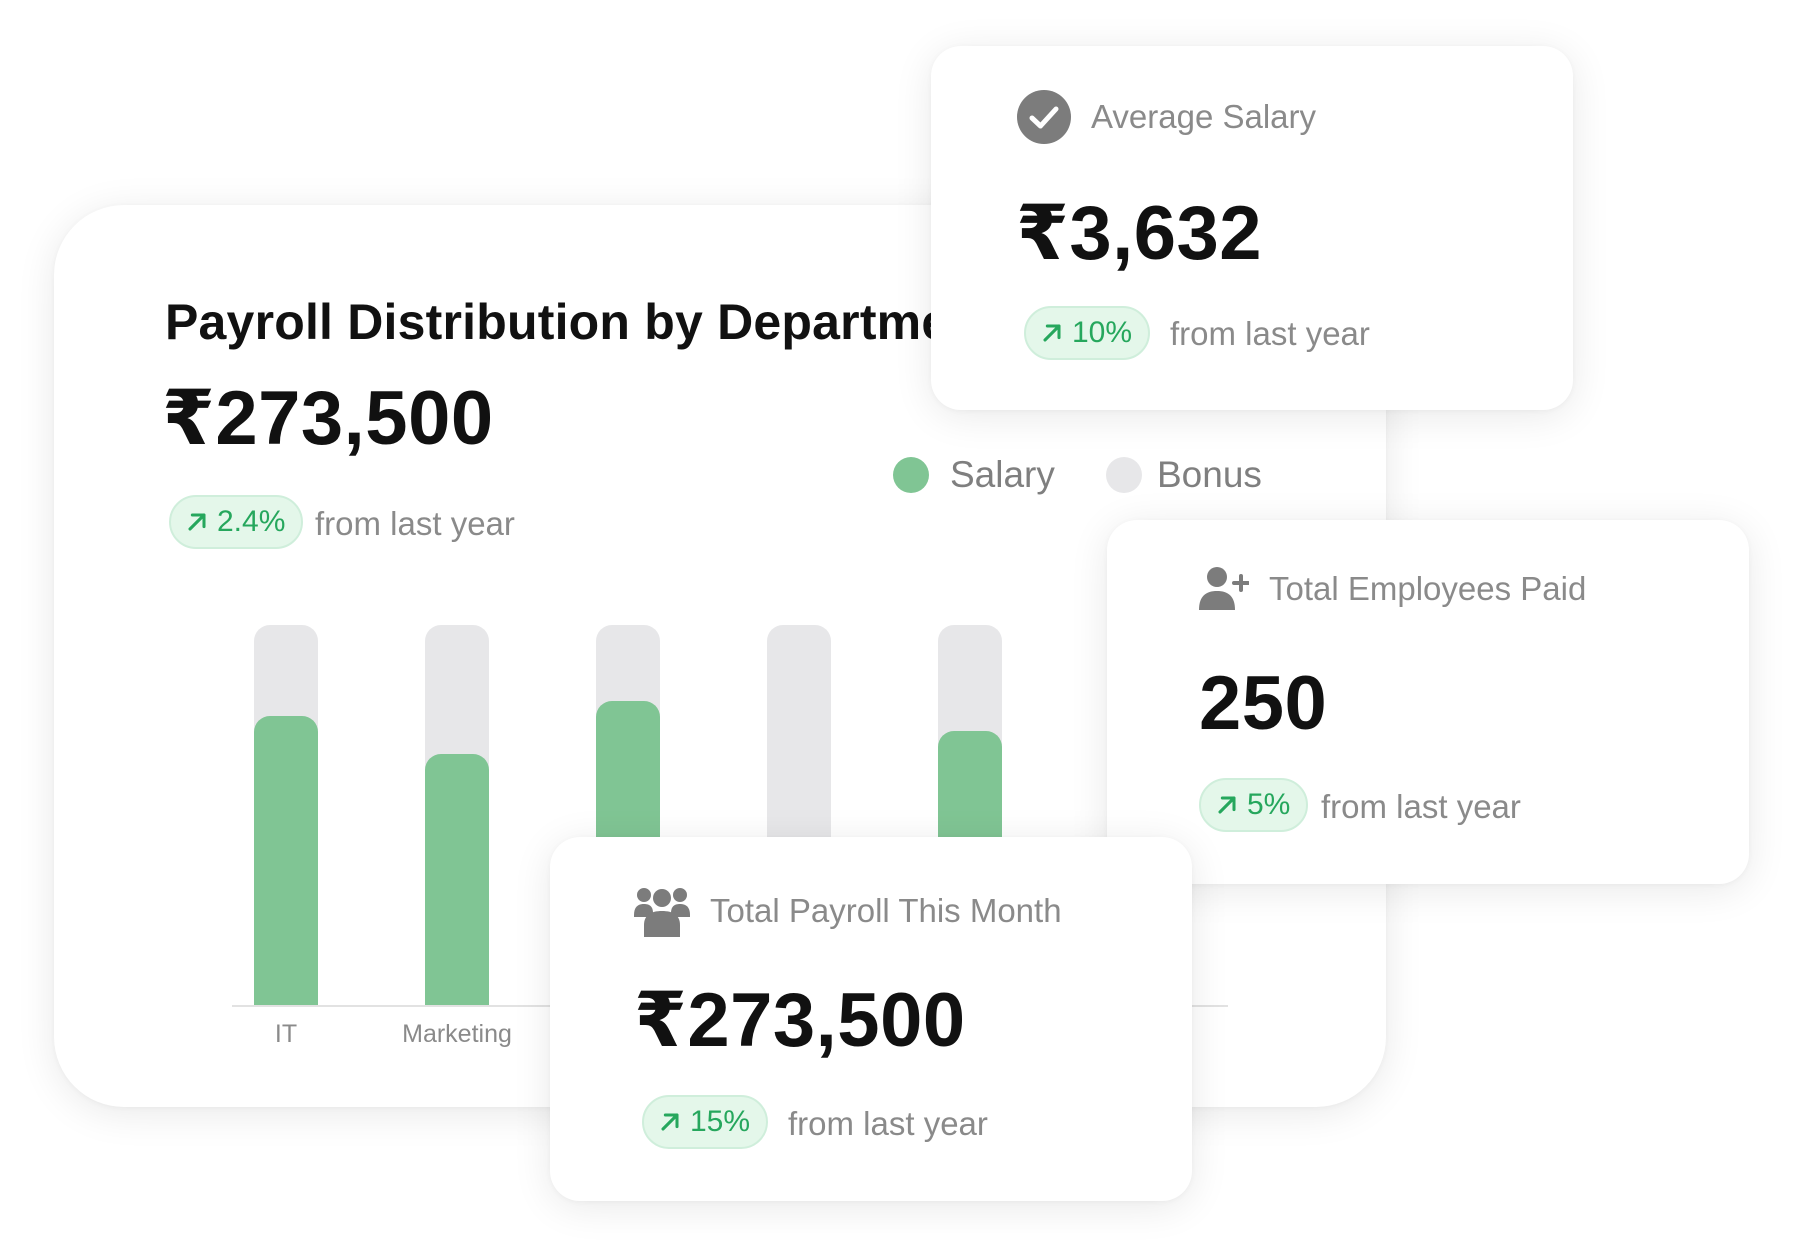  What do you see at coordinates (911, 475) in the screenshot?
I see `legend-salary-dot` at bounding box center [911, 475].